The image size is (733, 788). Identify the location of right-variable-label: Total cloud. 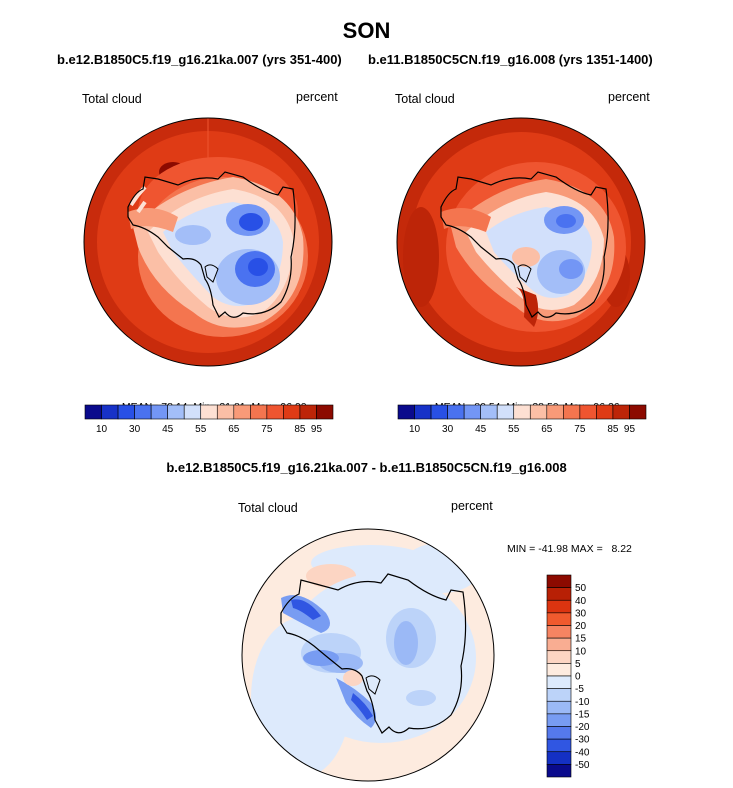
(425, 99).